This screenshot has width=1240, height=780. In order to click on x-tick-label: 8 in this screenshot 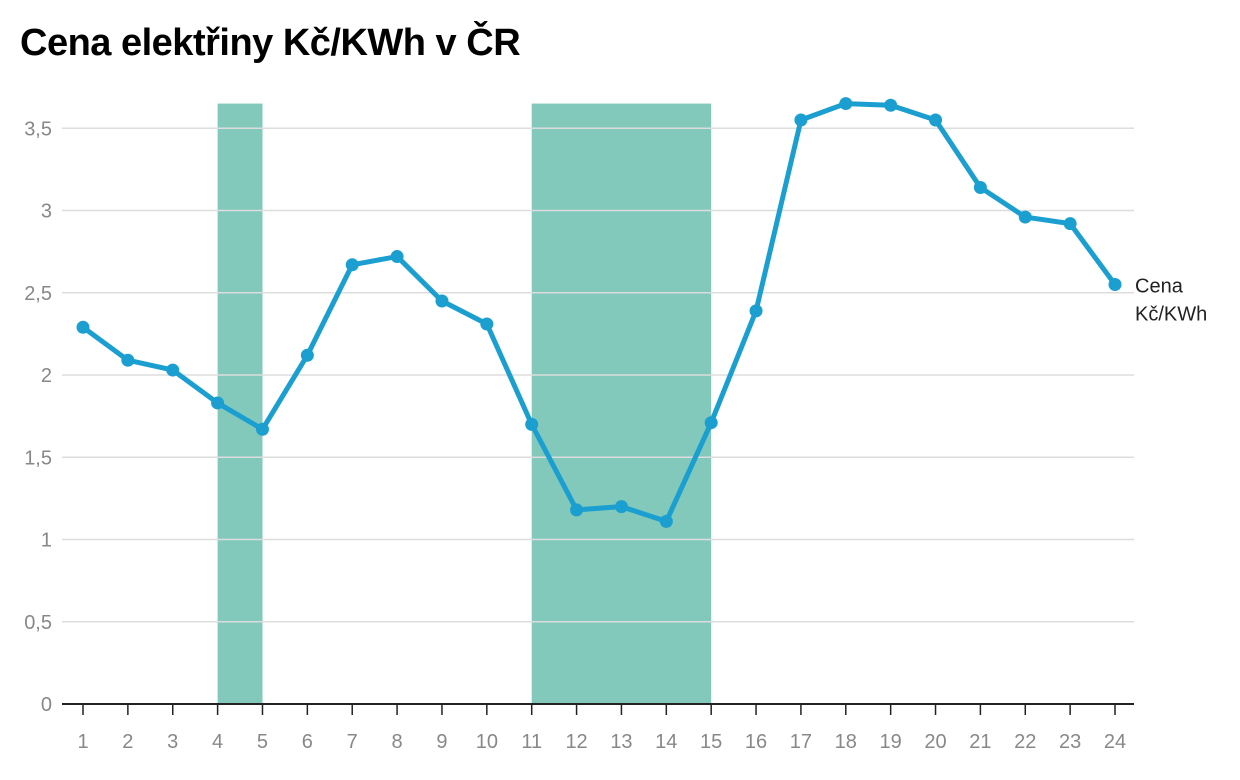, I will do `click(397, 742)`.